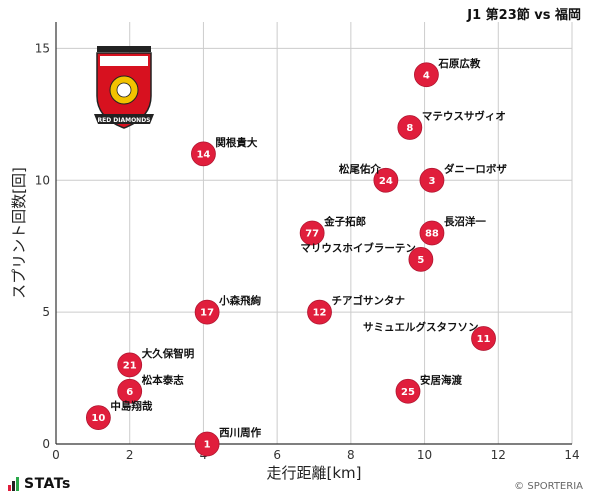 This screenshot has height=496, width=591. I want to click on point-number: 5, so click(420, 260).